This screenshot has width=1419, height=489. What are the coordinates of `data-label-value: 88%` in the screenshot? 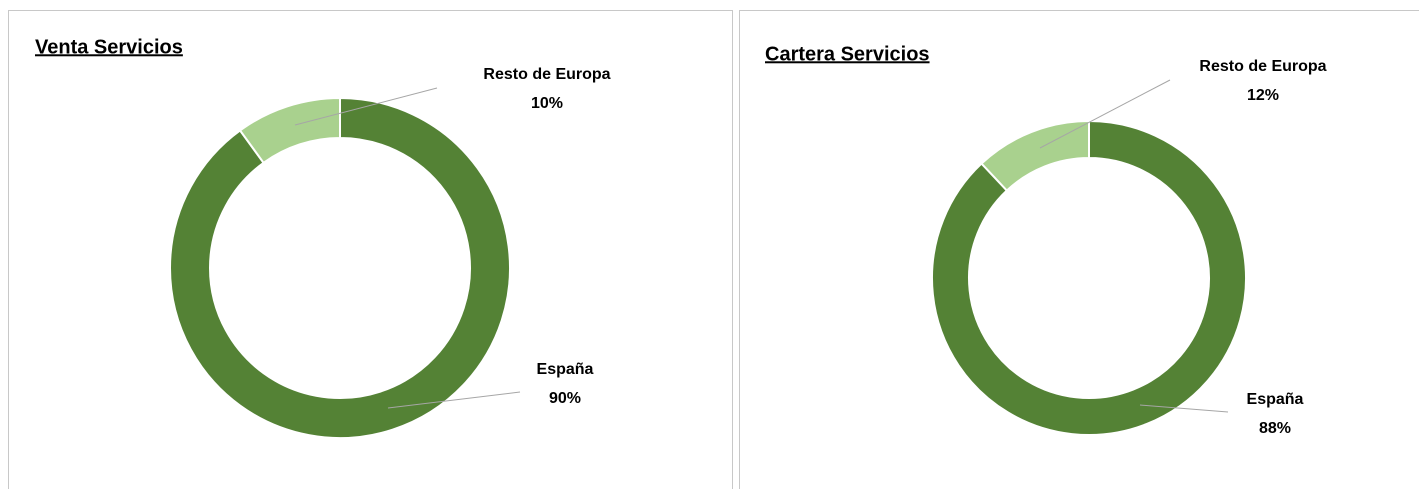 It's located at (1275, 428).